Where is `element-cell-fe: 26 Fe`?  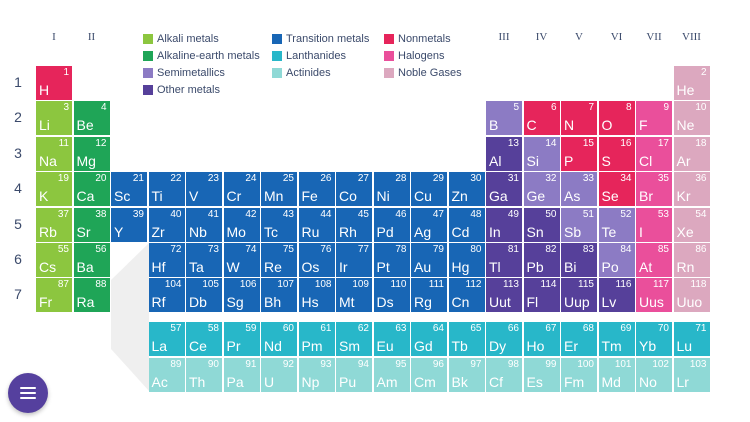 element-cell-fe: 26 Fe is located at coordinates (316, 189).